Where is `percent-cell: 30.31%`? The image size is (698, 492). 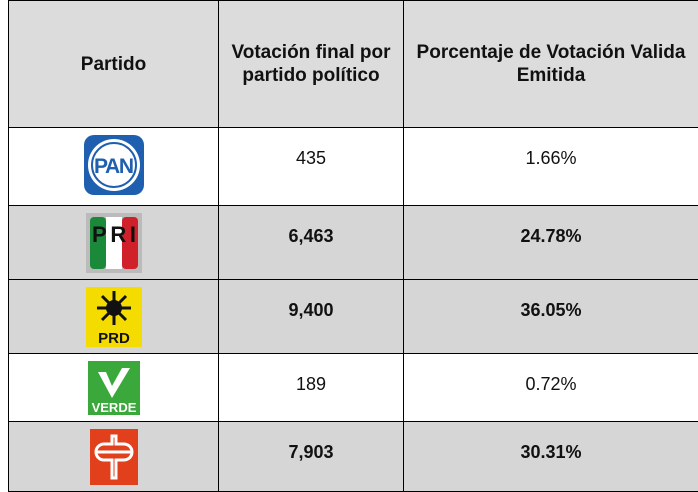
percent-cell: 30.31% is located at coordinates (551, 457).